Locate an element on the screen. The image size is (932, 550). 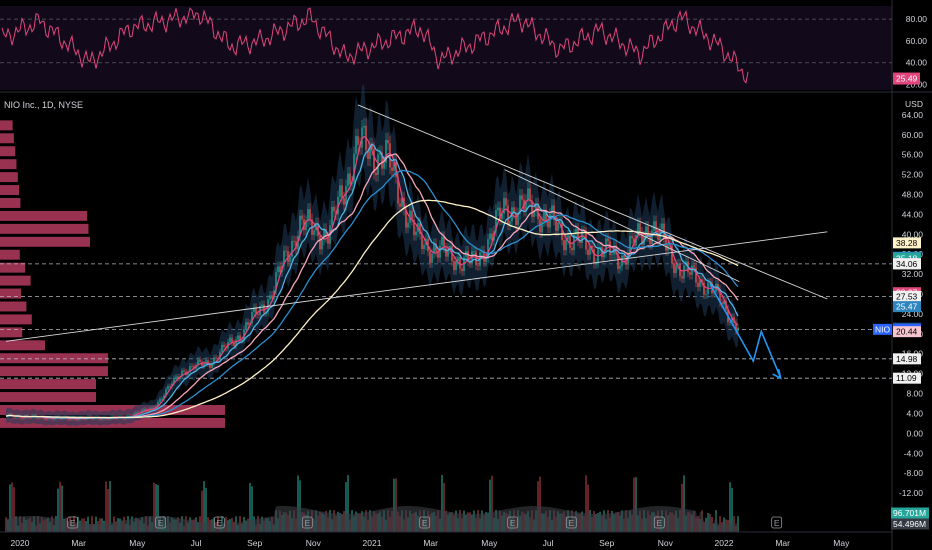
price-tick-label: 8.00 is located at coordinates (914, 394).